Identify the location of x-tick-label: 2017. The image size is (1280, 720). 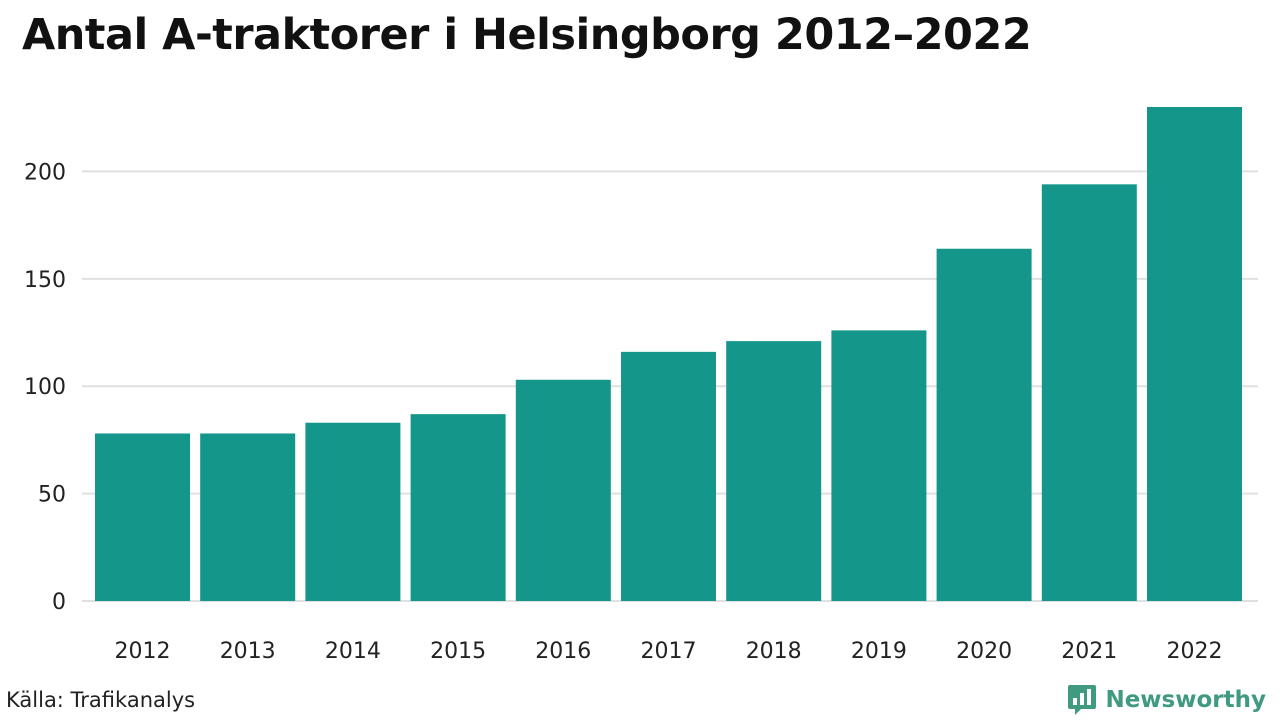
(669, 651).